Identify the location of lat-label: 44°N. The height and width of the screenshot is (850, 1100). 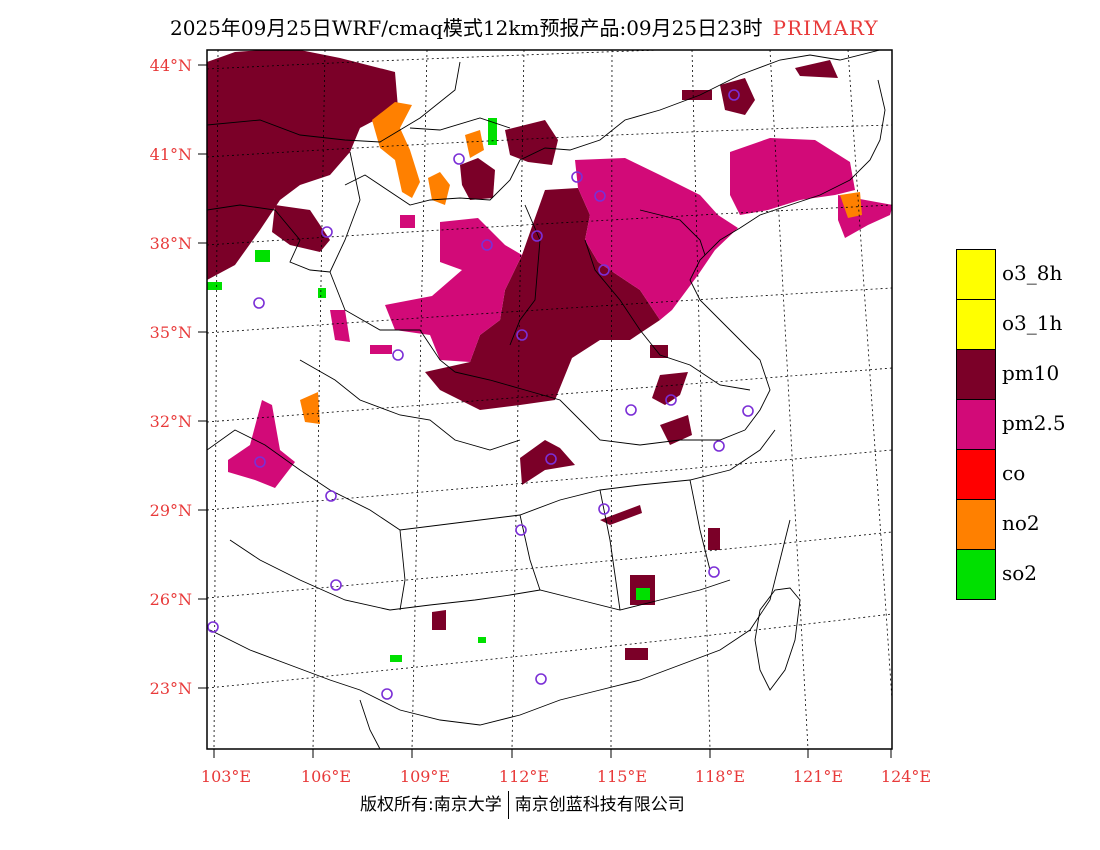
(171, 65).